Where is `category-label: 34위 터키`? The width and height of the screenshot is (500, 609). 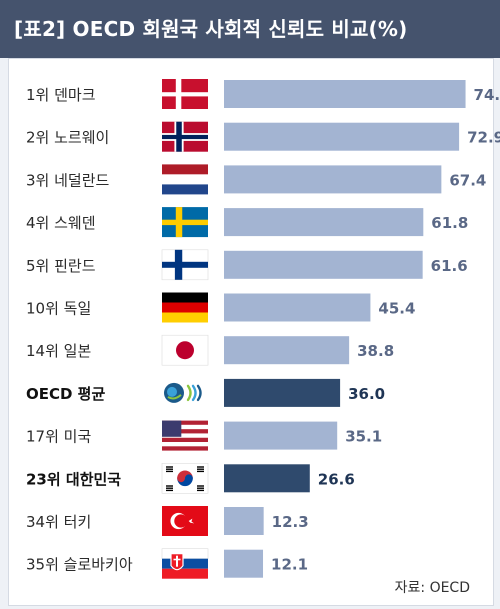
category-label: 34위 터키 is located at coordinates (58, 522).